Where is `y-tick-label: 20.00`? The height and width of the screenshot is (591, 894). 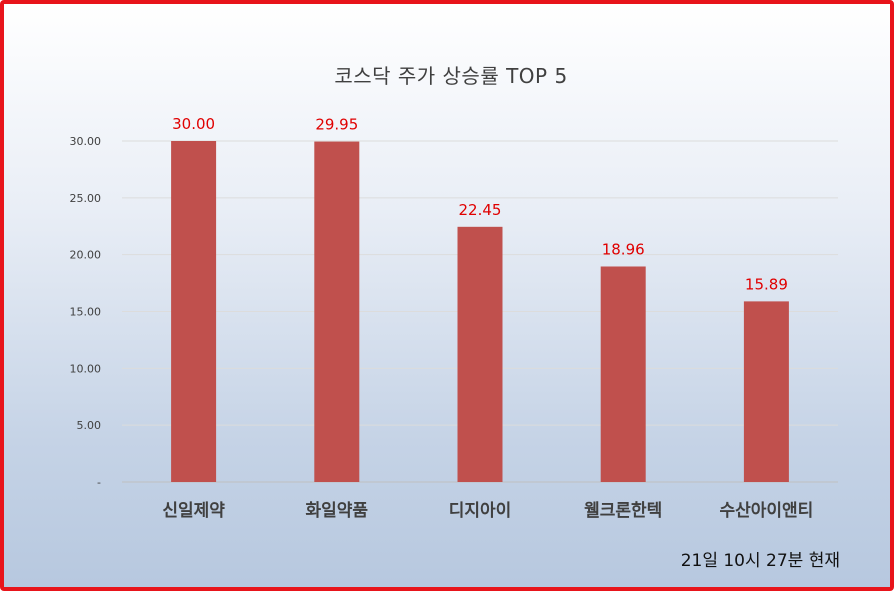
y-tick-label: 20.00 is located at coordinates (86, 255).